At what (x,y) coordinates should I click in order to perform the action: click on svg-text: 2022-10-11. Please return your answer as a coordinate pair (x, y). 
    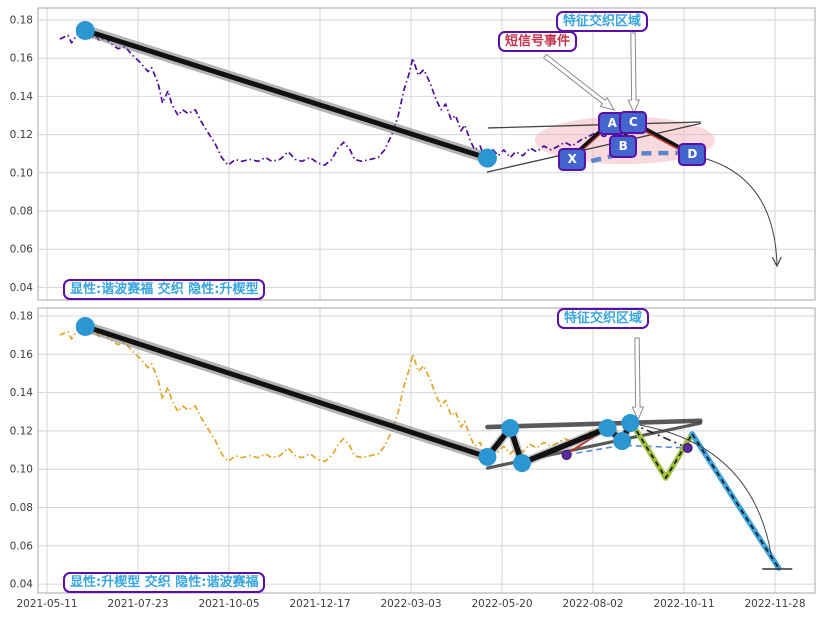
    Looking at the image, I should click on (683, 604).